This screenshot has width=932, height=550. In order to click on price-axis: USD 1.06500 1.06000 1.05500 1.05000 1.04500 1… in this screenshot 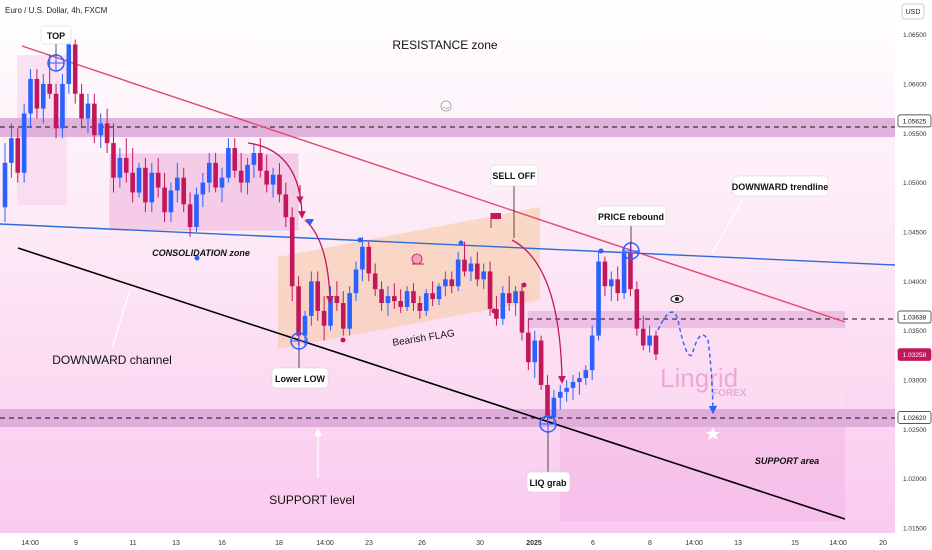, I will do `click(914, 268)`.